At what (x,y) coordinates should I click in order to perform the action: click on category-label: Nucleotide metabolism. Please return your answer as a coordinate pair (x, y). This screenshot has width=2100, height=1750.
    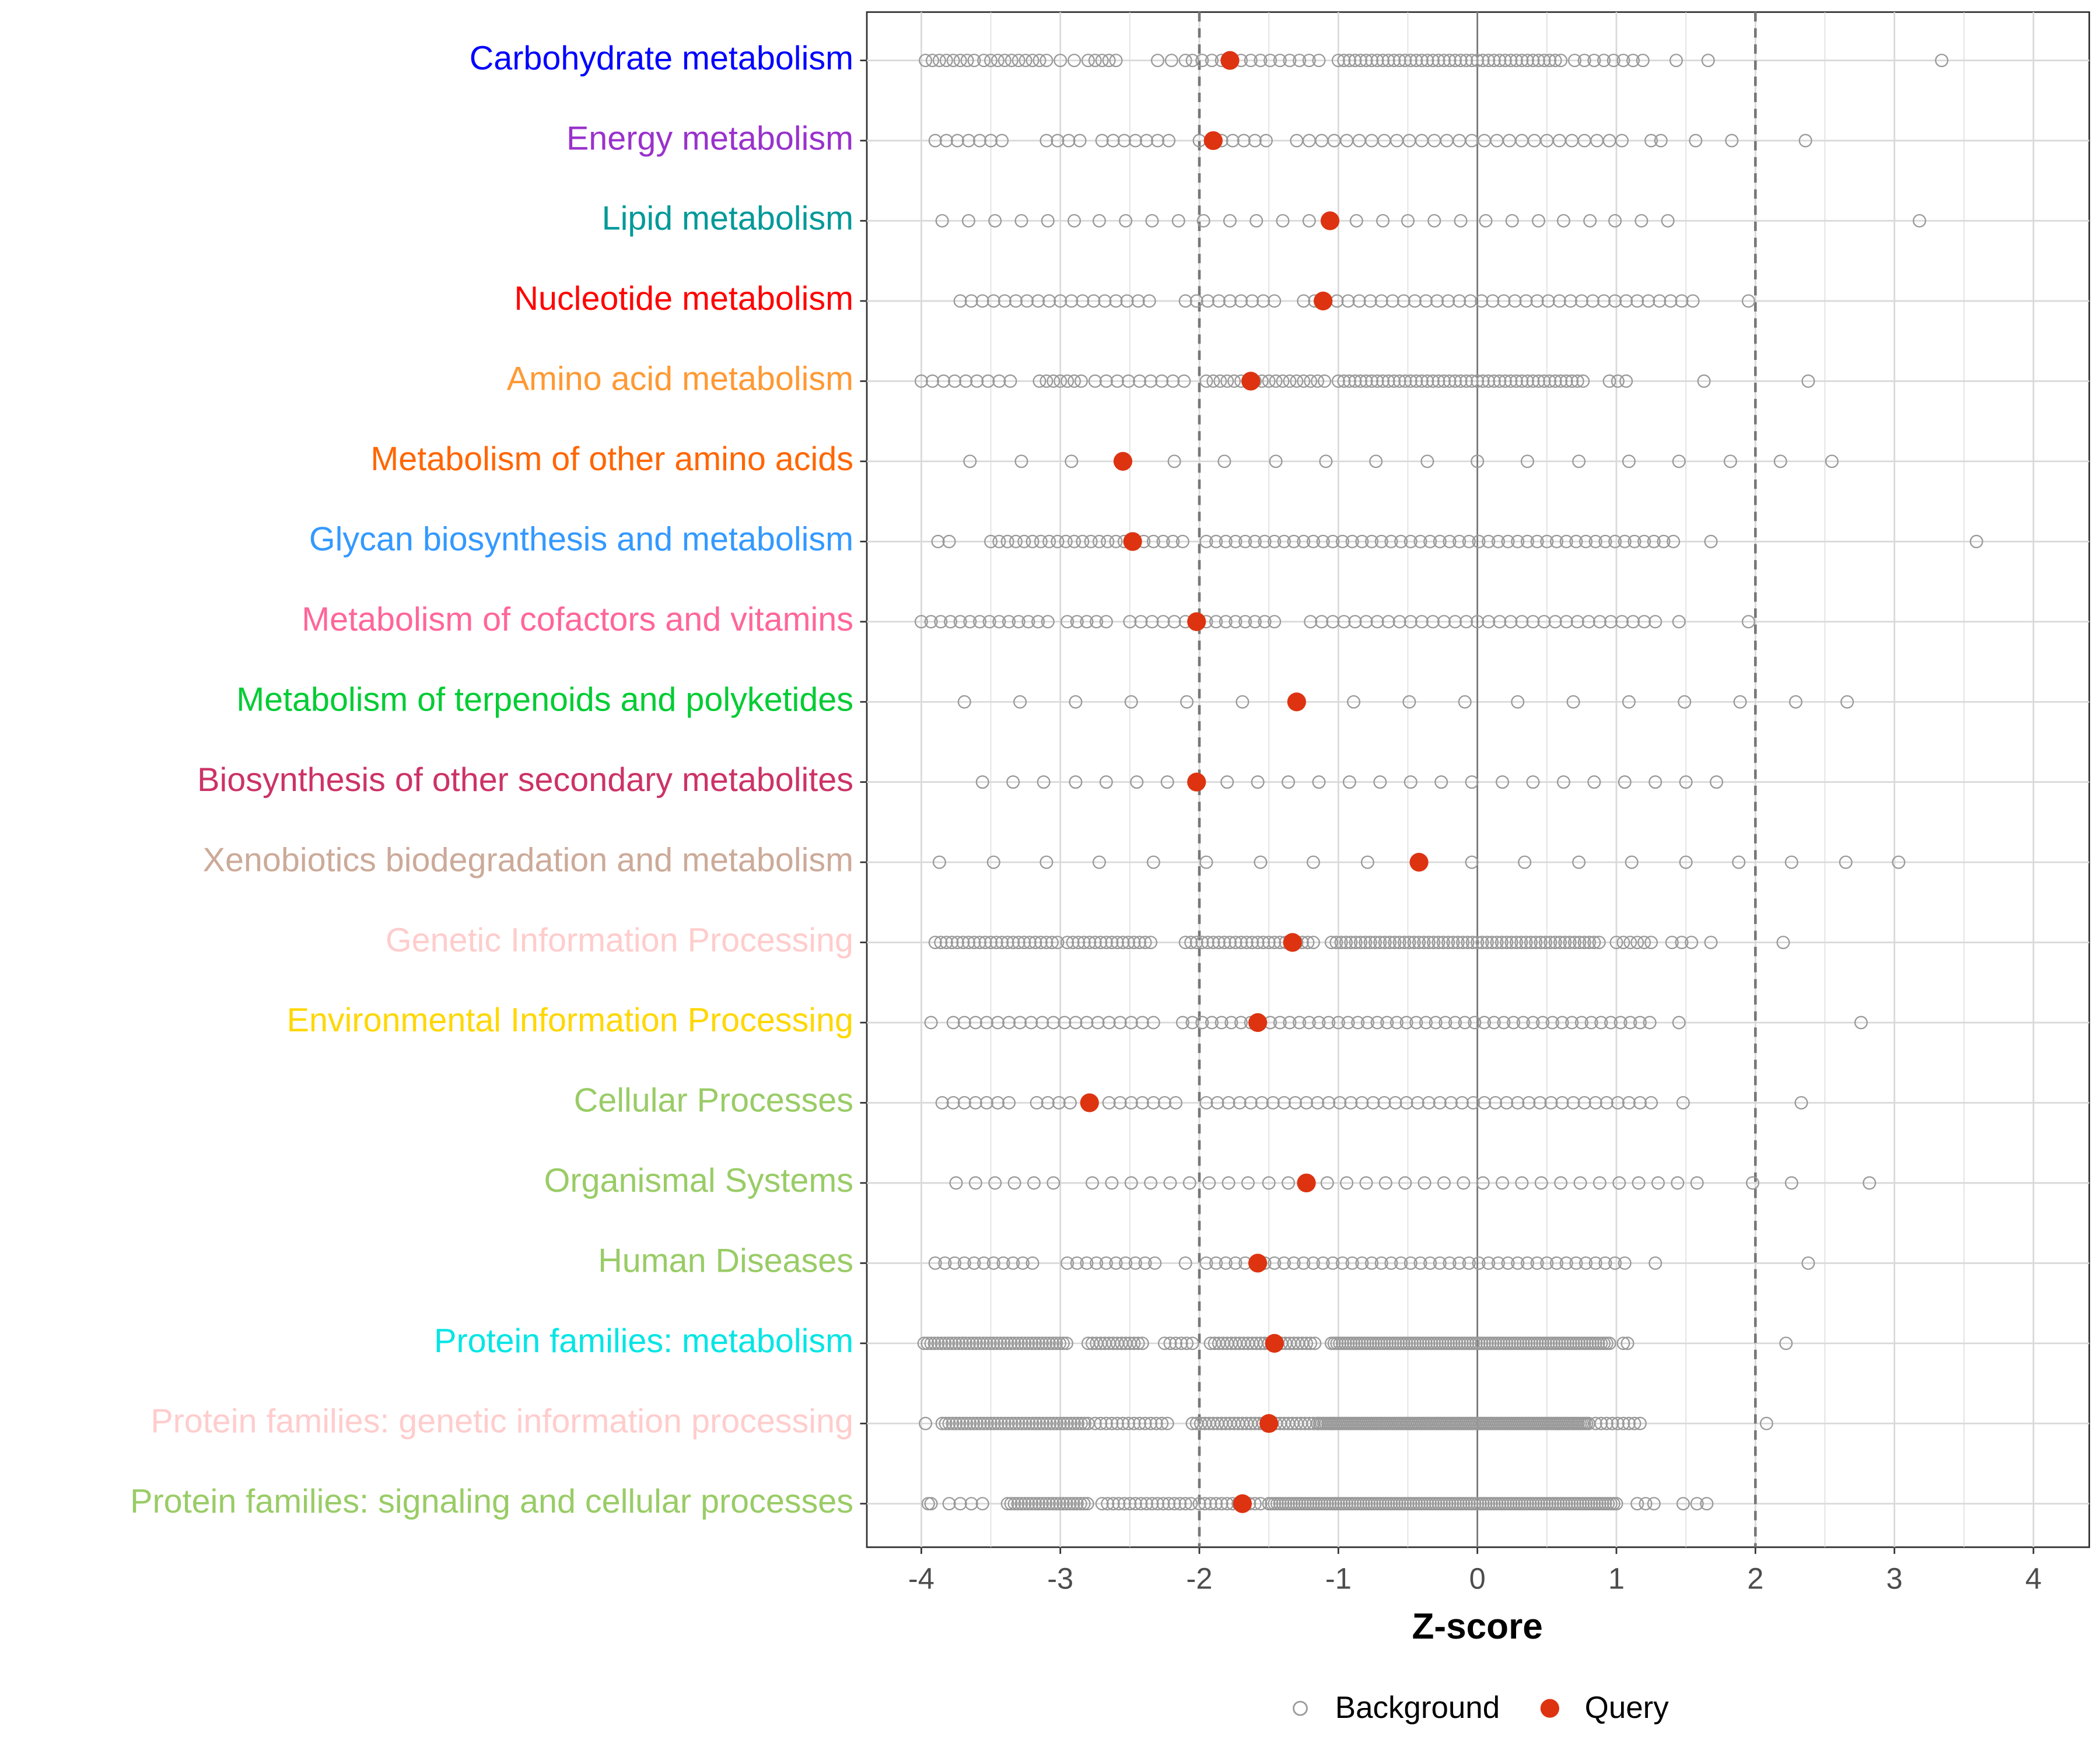
    Looking at the image, I should click on (683, 298).